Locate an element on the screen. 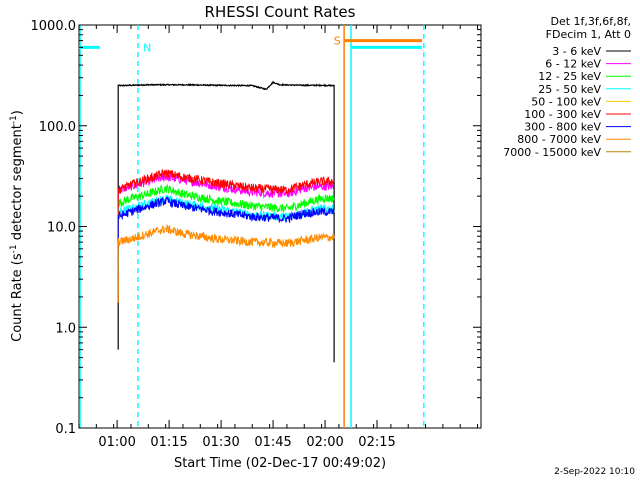 Image resolution: width=640 pixels, height=480 pixels. legend-label-100-300-kev: 100 - 300 keV is located at coordinates (562, 114).